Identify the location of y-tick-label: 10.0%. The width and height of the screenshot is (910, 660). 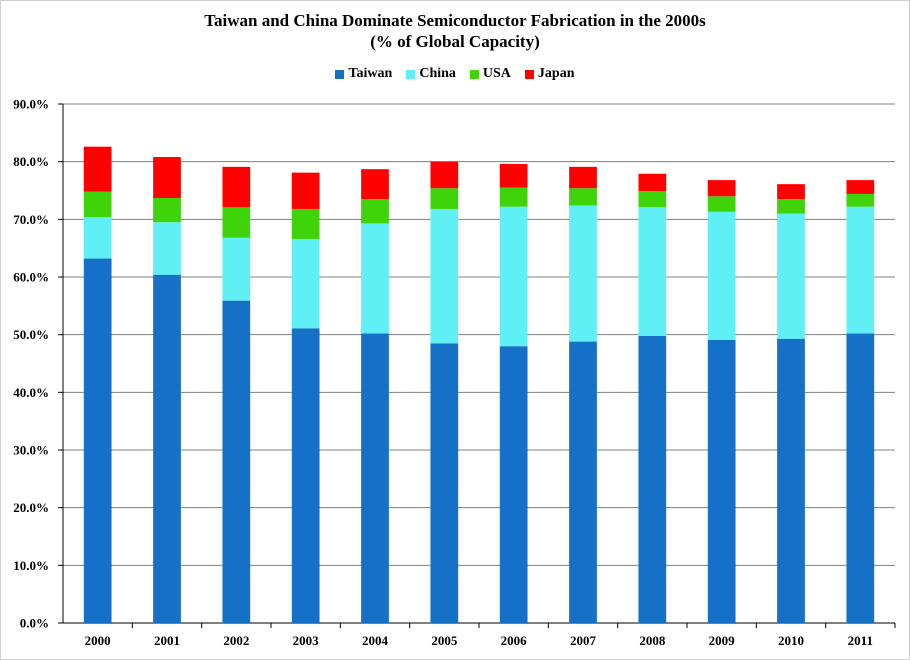
(31, 565).